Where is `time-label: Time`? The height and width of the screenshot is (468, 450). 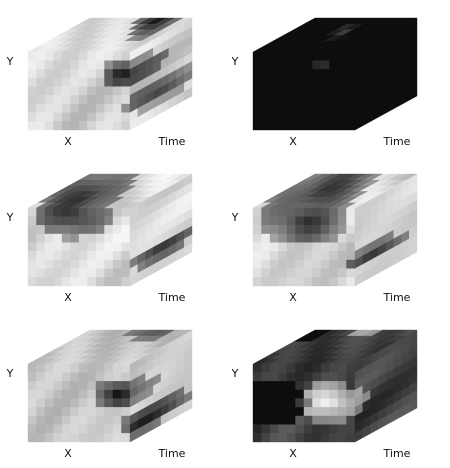
time-label: Time is located at coordinates (172, 453).